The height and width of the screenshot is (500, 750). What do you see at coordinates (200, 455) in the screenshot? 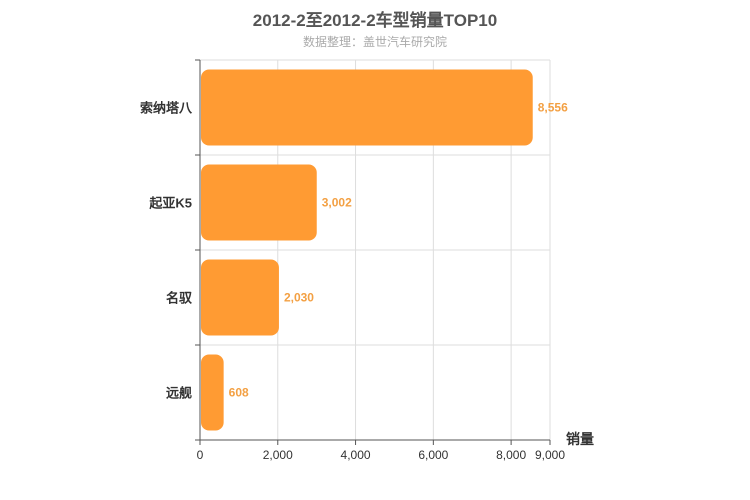
I see `x-tick-label: 0` at bounding box center [200, 455].